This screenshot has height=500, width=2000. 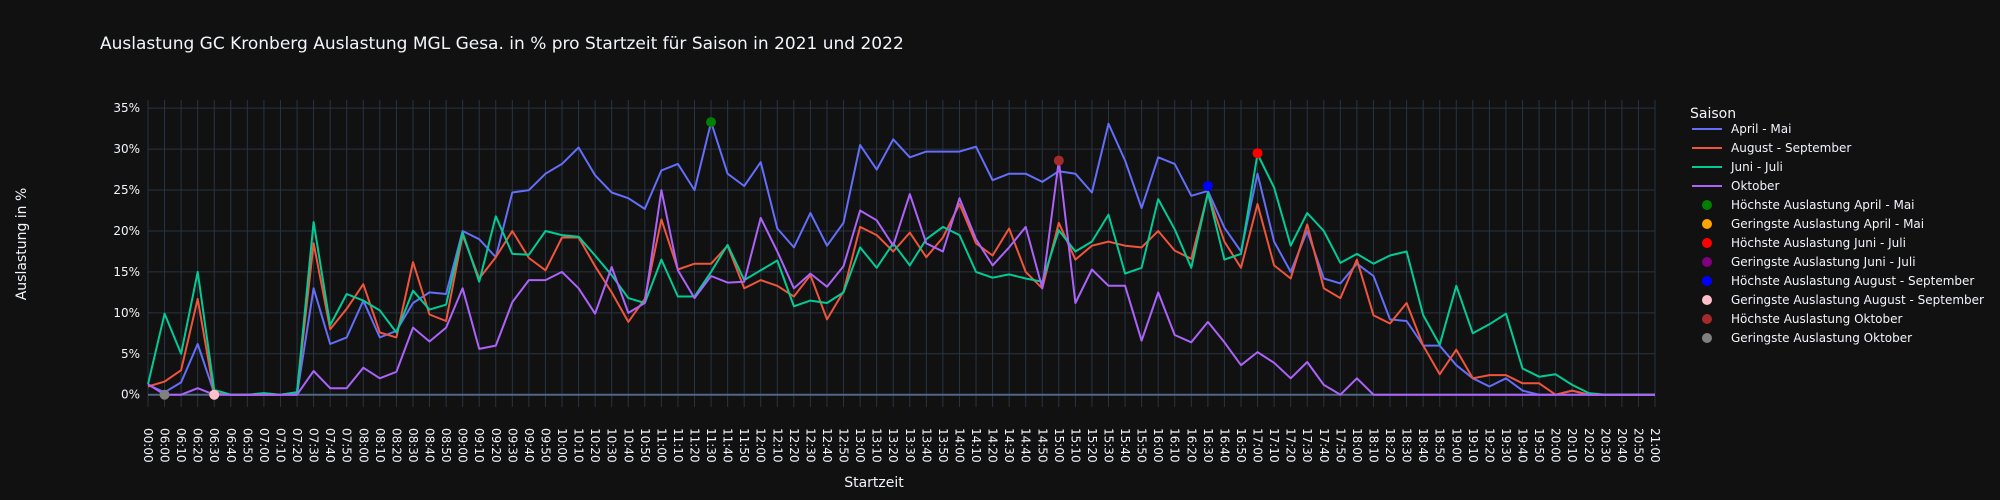 I want to click on x-tick-label: 14:00, so click(x=959, y=445).